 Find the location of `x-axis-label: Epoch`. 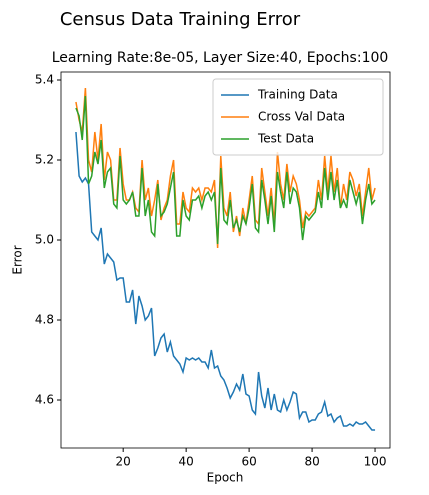

x-axis-label: Epoch is located at coordinates (225, 478).